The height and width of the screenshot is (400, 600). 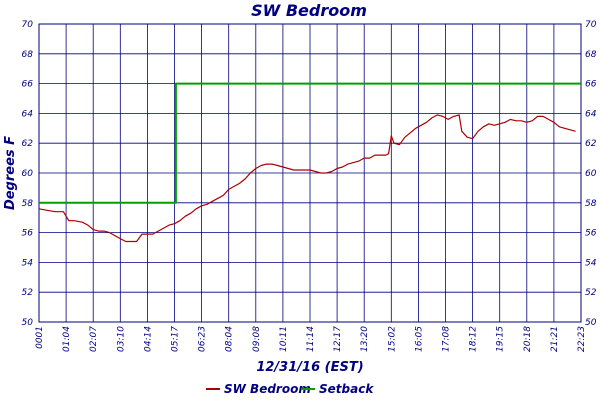 What do you see at coordinates (67, 339) in the screenshot?
I see `x-tick-label: 01:04` at bounding box center [67, 339].